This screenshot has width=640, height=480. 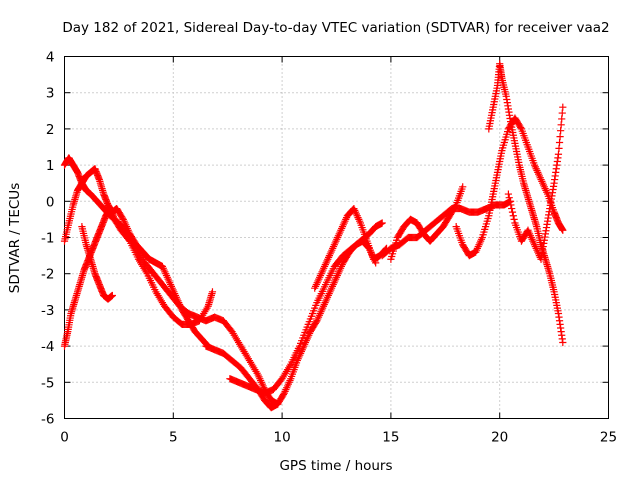 What do you see at coordinates (47, 311) in the screenshot?
I see `y-tick-label: -3` at bounding box center [47, 311].